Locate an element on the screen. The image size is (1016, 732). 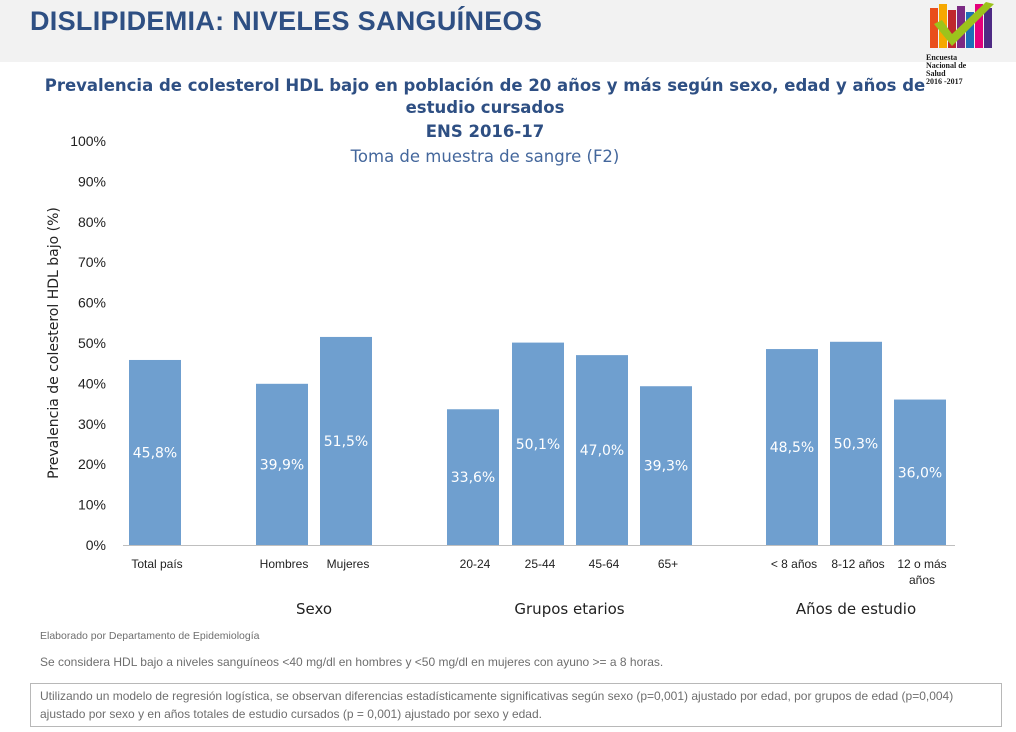
logo-text: Encuesta Nacional de Salud 2016 -2017 is located at coordinates (946, 69).